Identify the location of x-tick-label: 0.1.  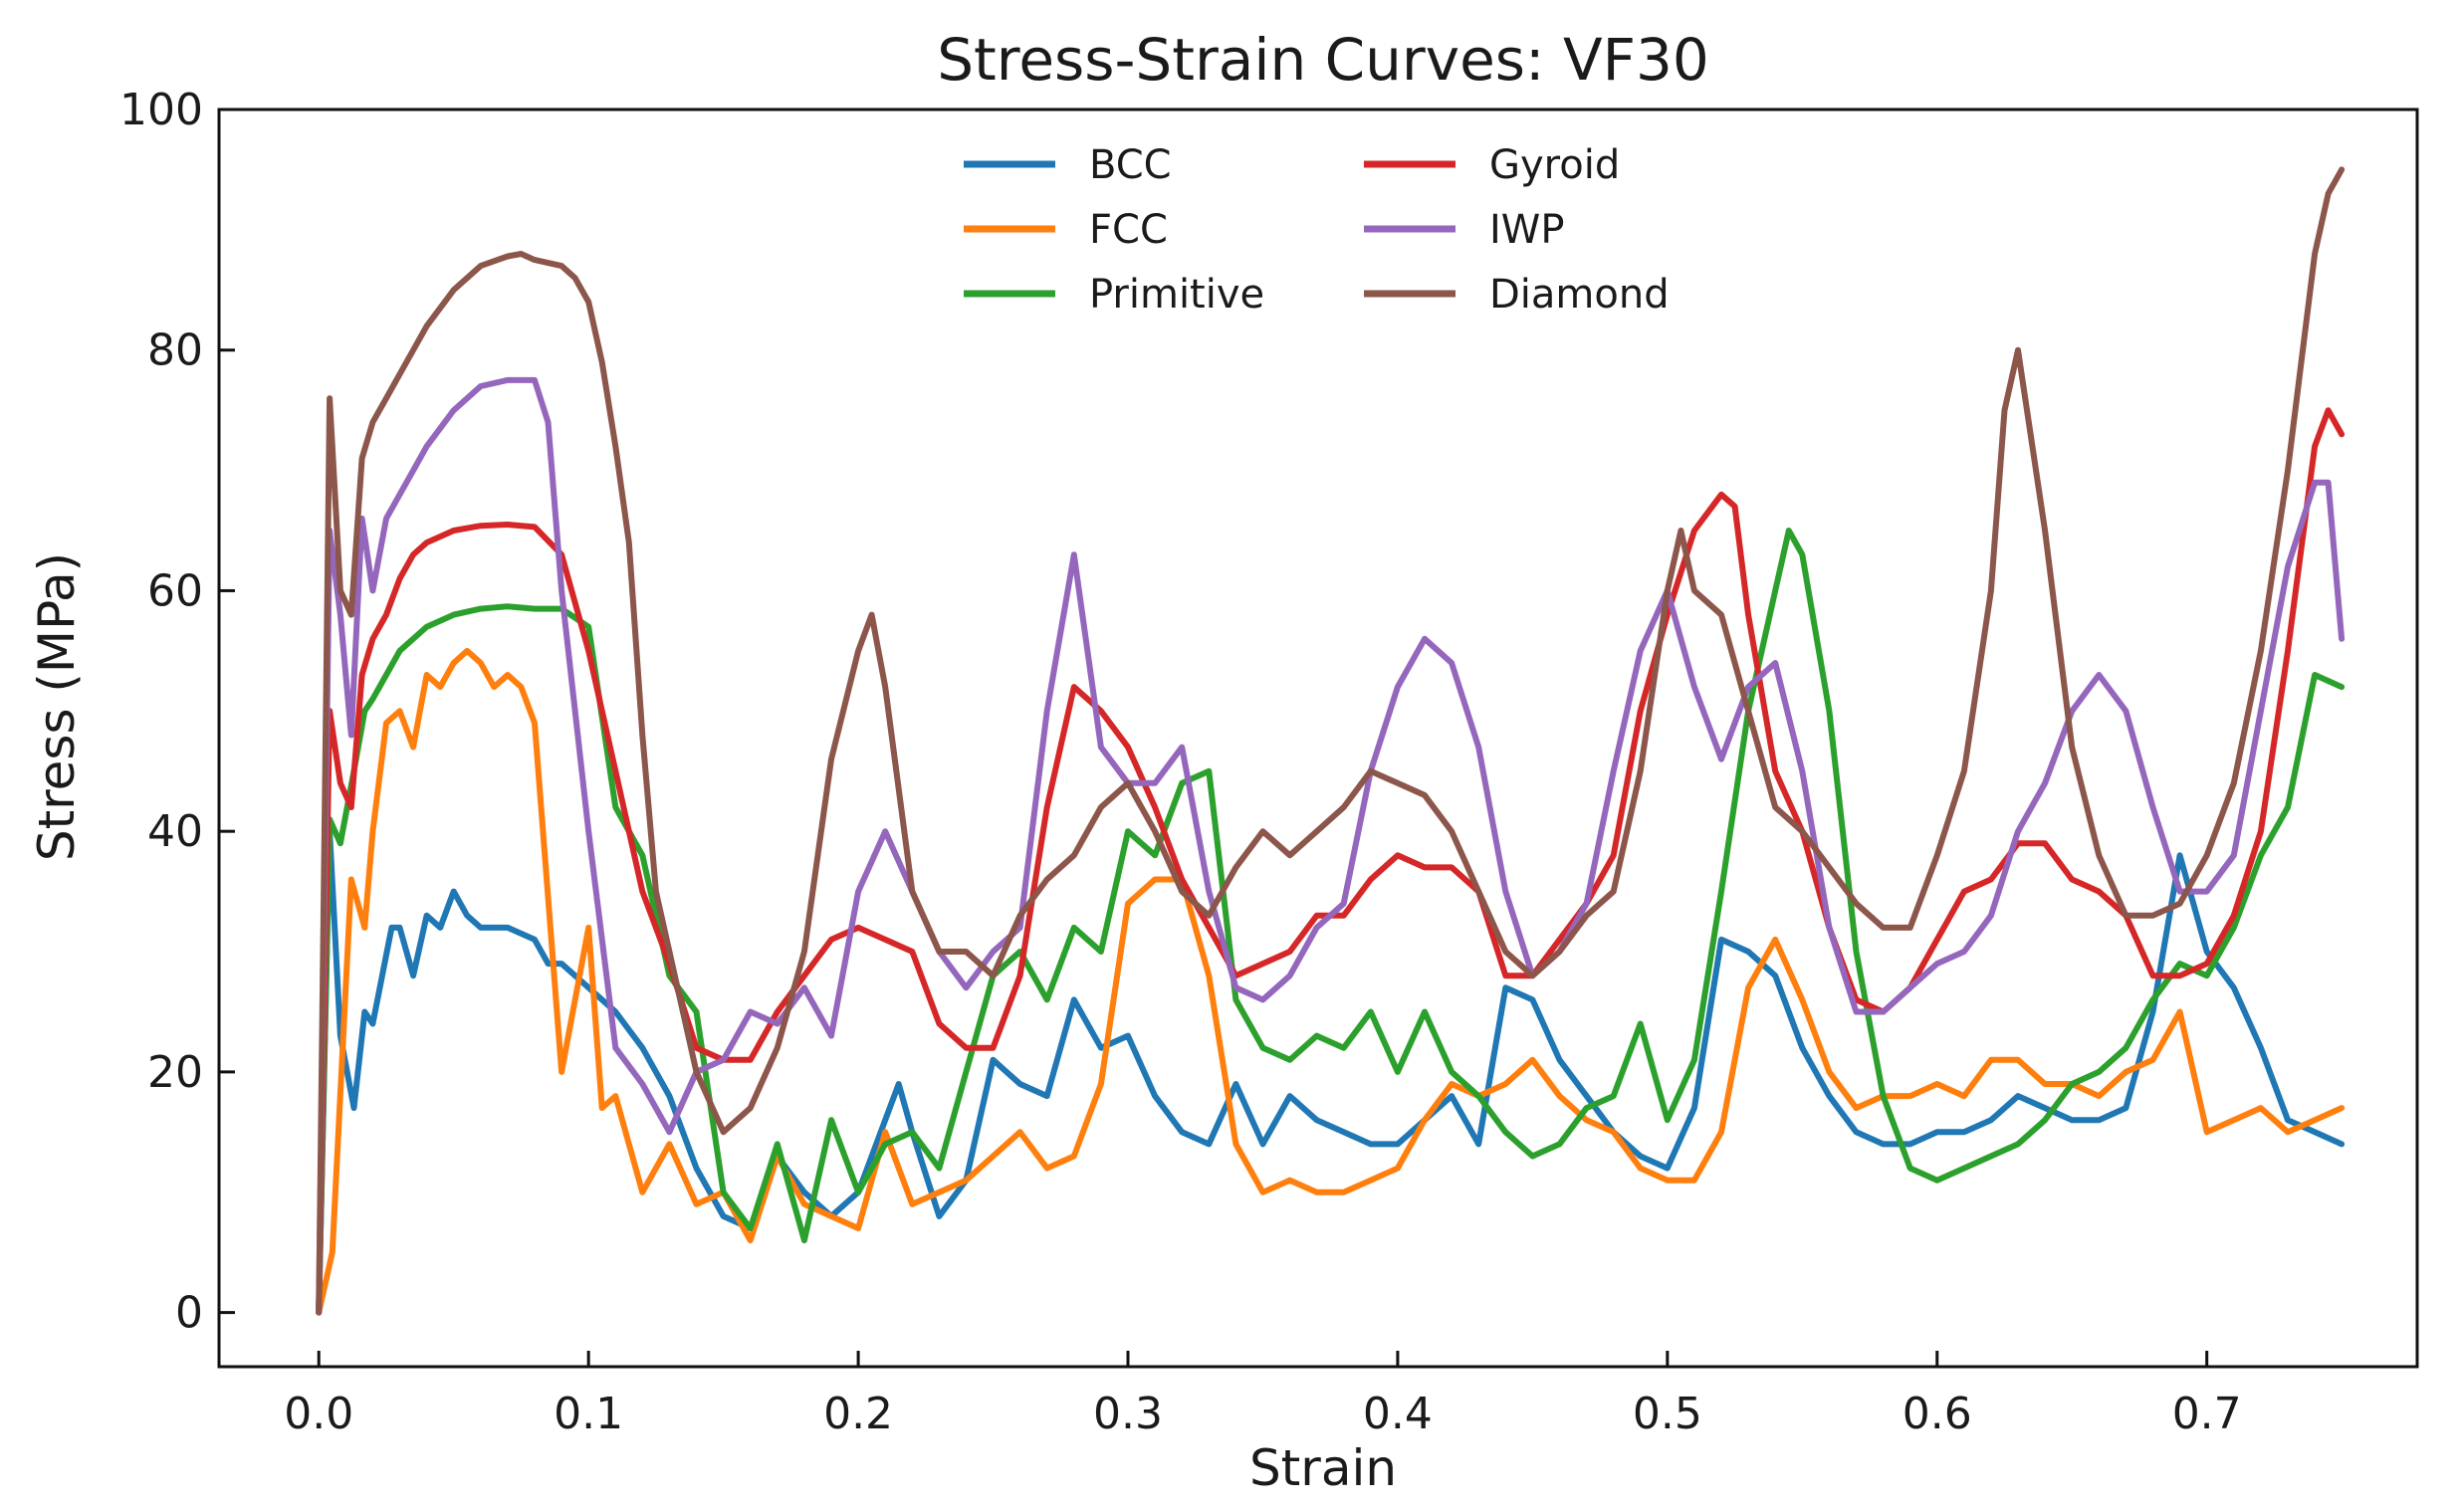
(588, 1414).